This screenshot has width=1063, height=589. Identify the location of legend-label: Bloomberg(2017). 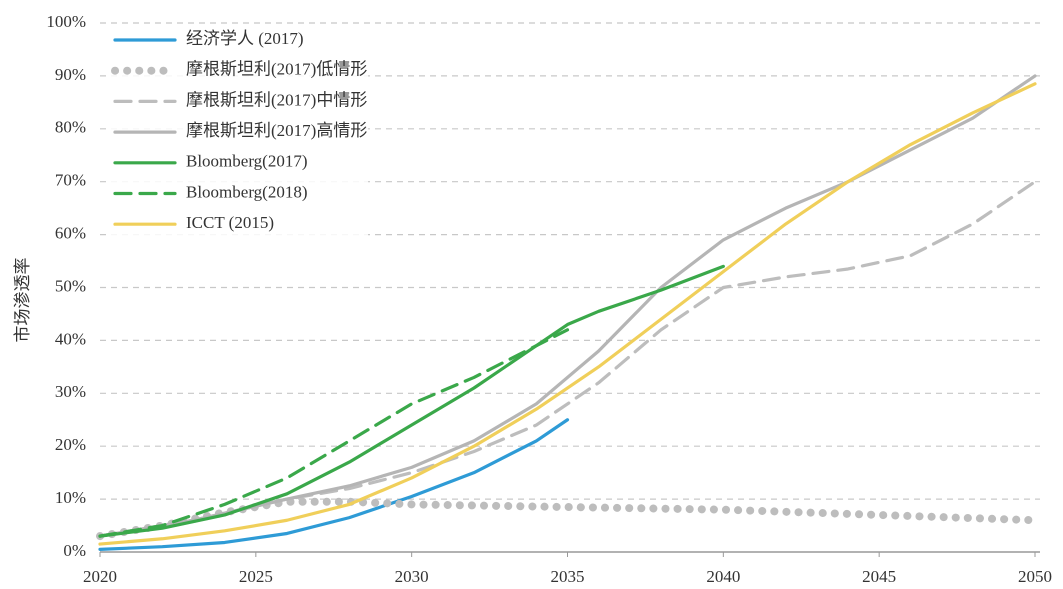
(247, 161).